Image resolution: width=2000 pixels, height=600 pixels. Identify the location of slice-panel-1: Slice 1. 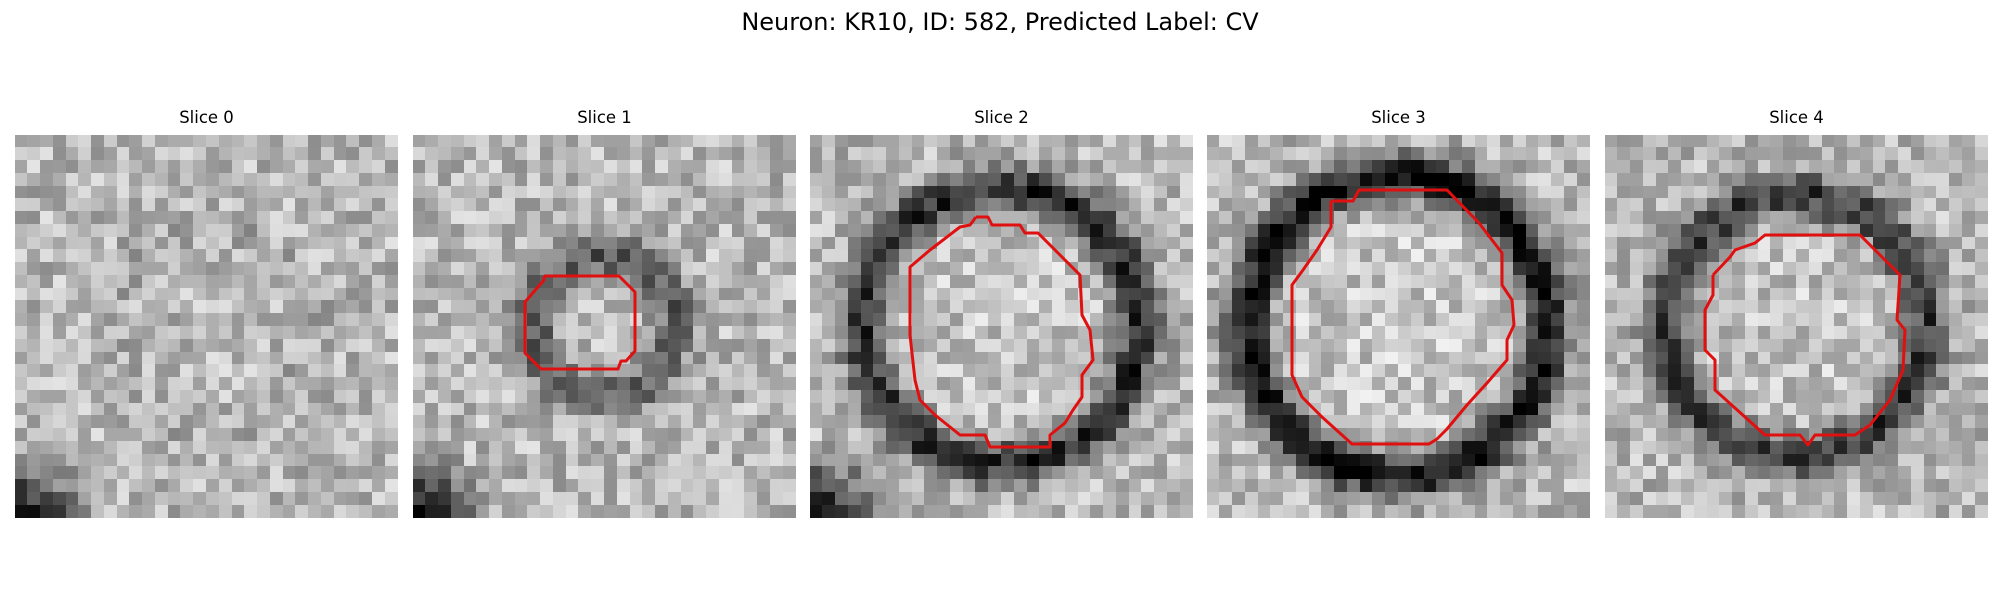
(604, 311).